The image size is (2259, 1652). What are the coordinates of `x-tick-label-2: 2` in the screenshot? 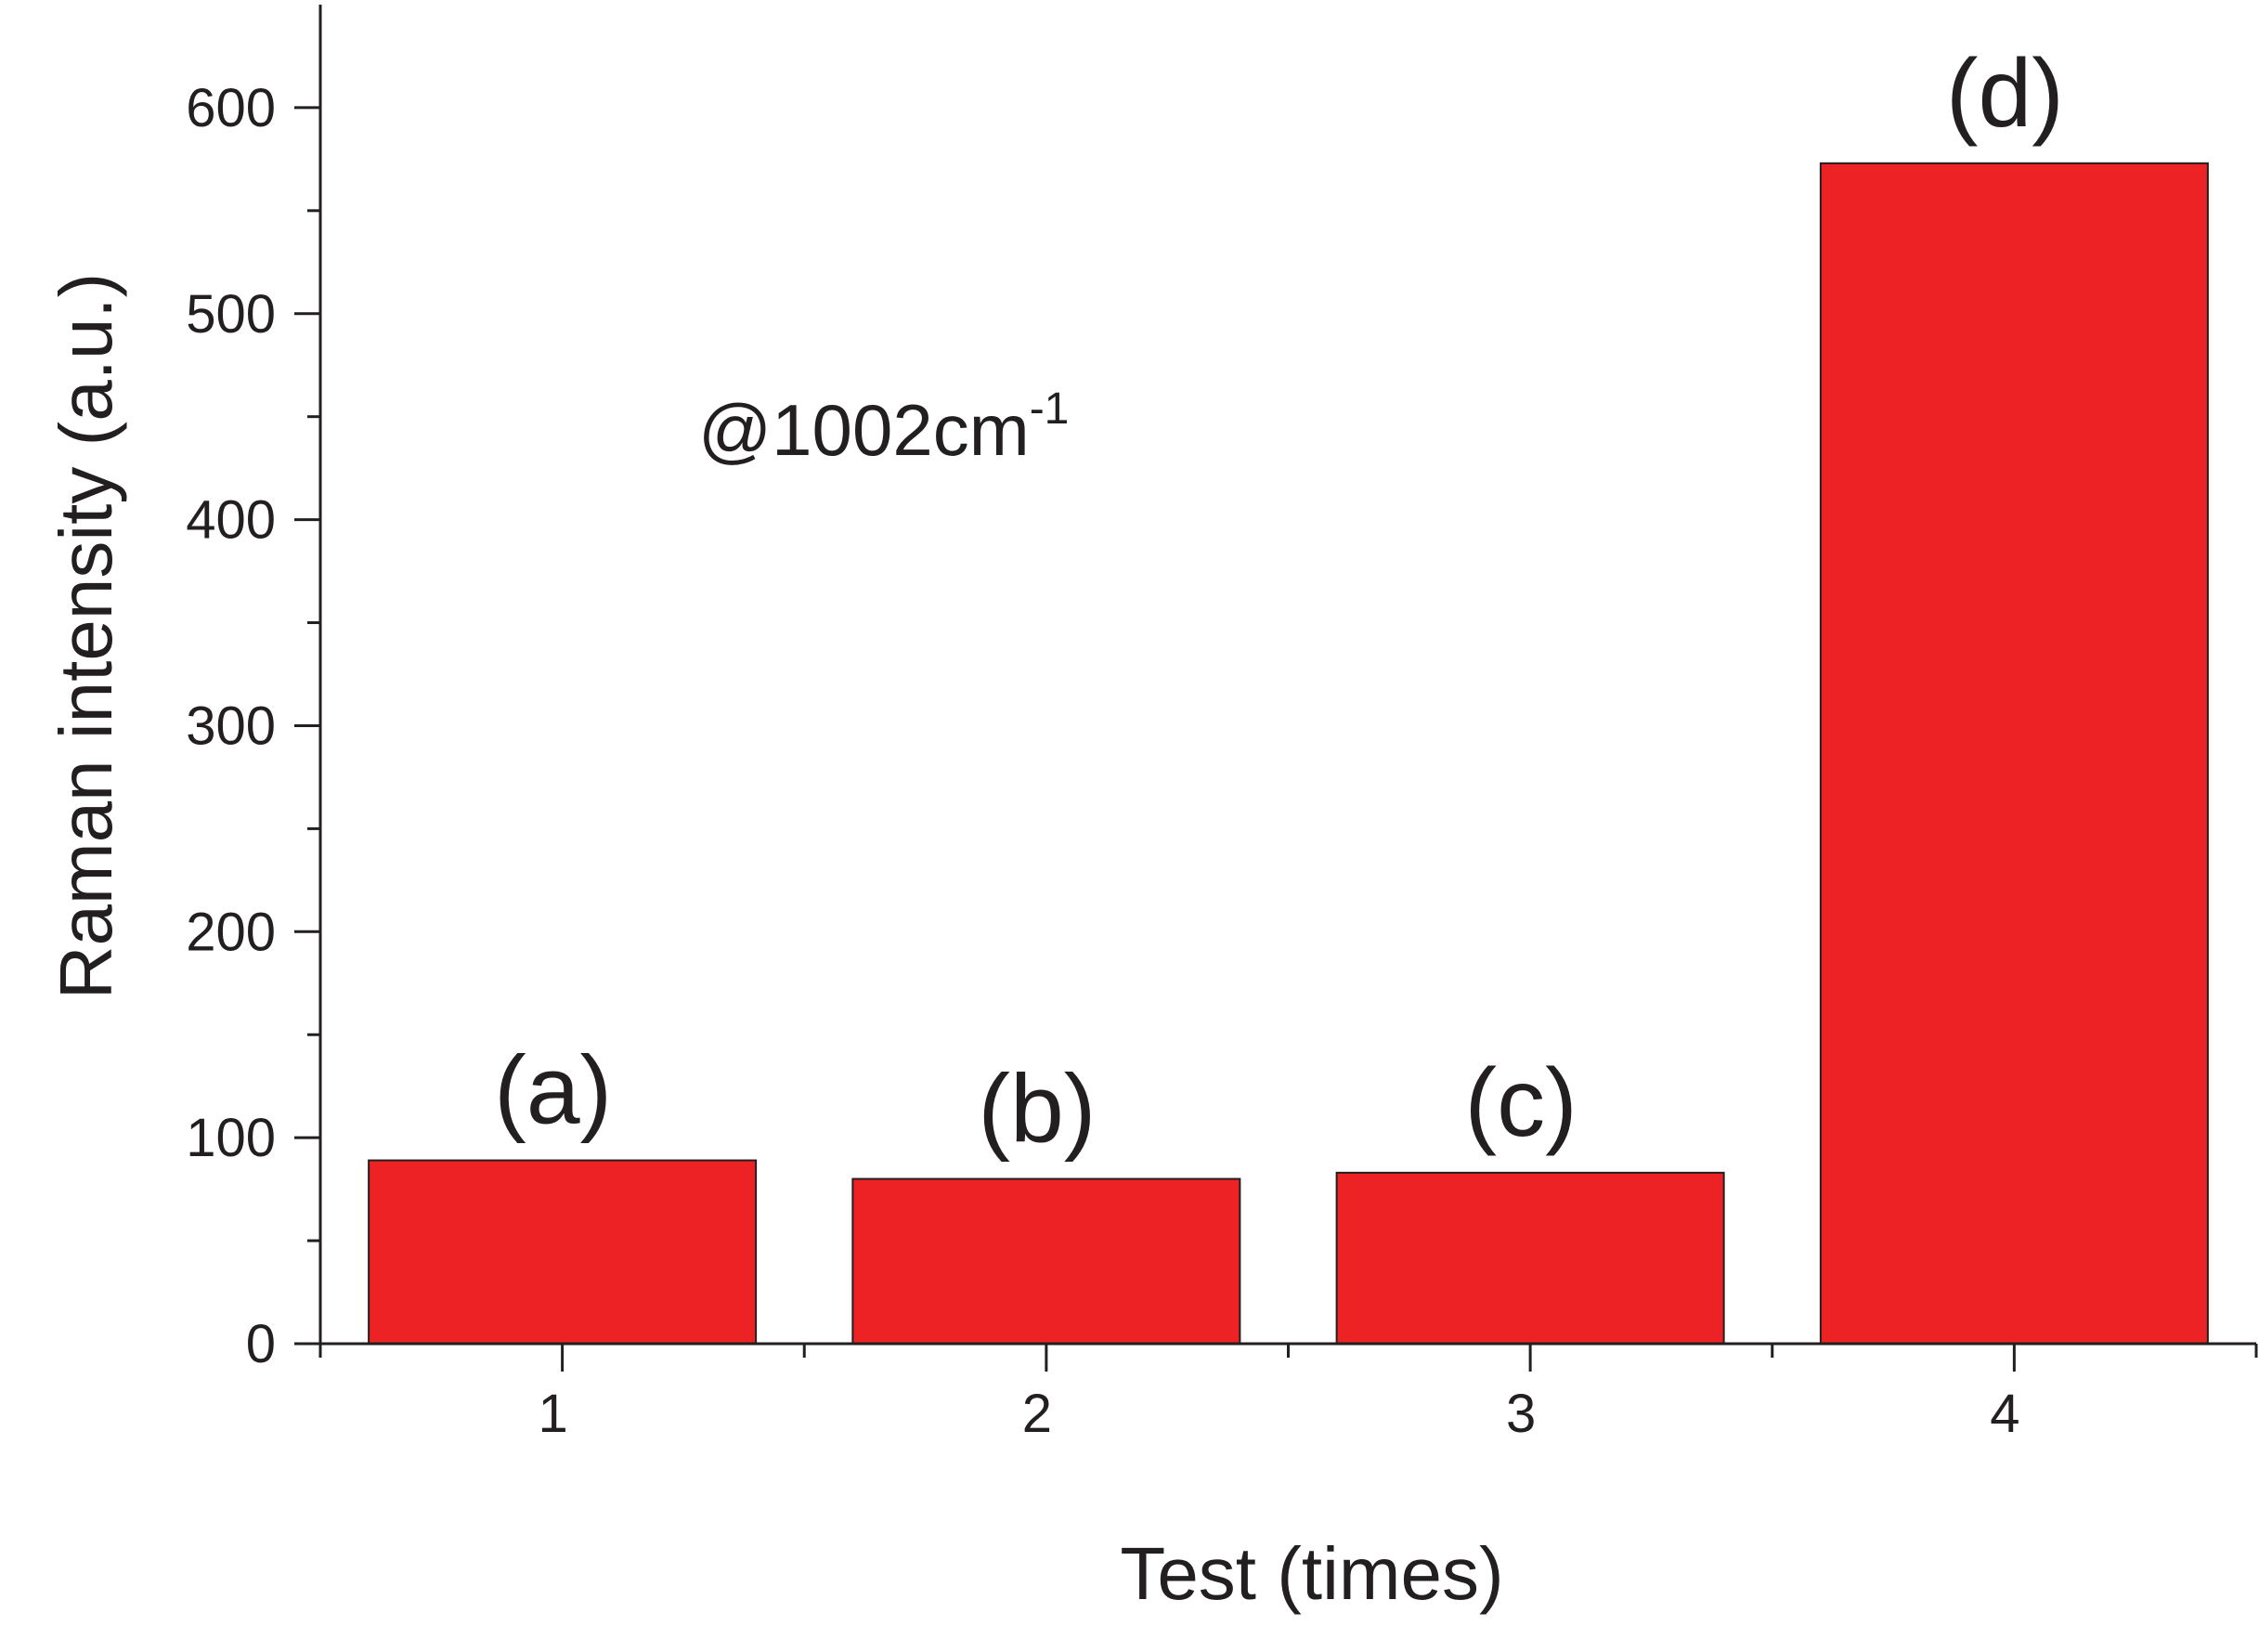 It's located at (1037, 1414).